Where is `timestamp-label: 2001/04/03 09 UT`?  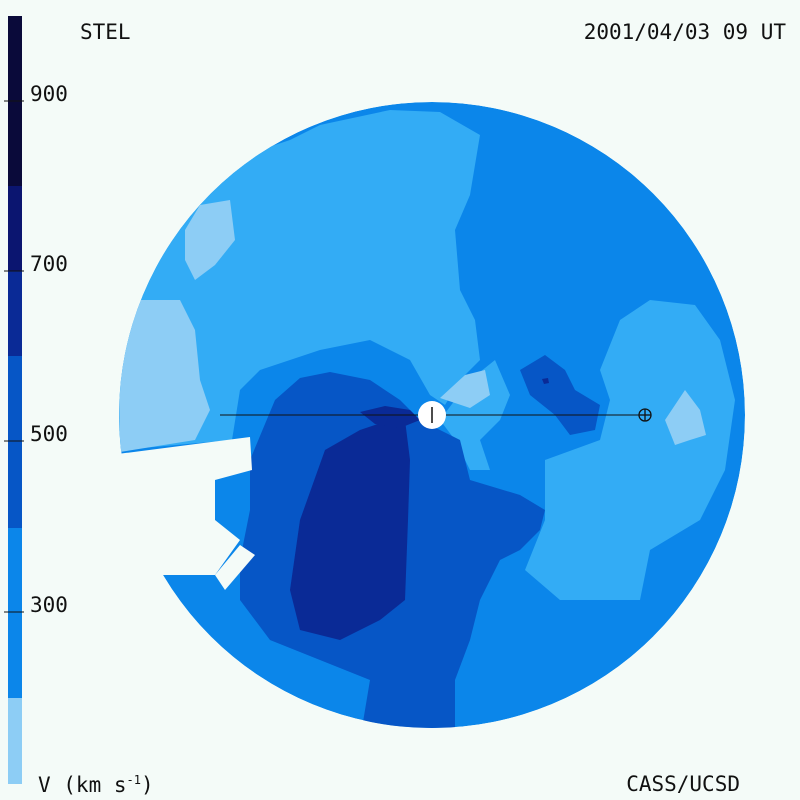 timestamp-label: 2001/04/03 09 UT is located at coordinates (684, 32).